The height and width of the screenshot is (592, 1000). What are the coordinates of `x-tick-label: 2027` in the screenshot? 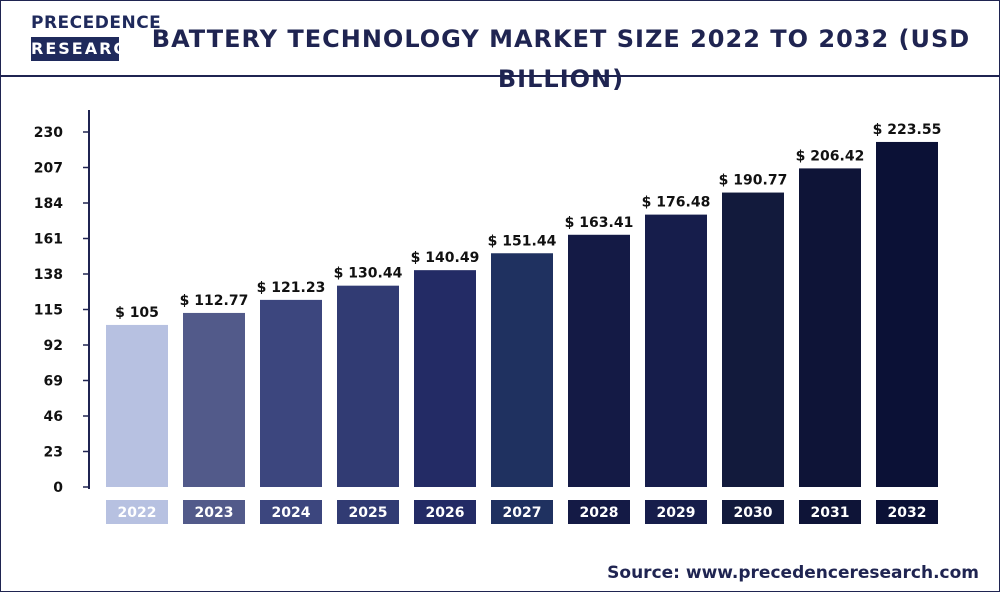 It's located at (522, 513).